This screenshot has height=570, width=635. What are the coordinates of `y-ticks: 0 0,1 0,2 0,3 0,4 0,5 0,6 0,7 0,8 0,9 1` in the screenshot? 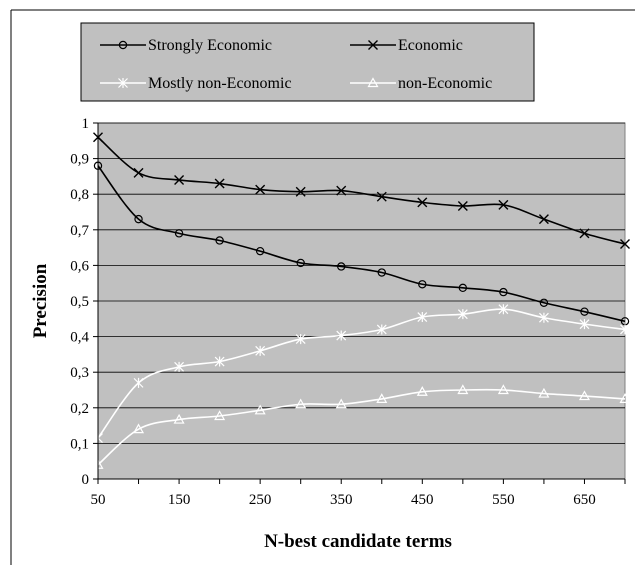 It's located at (84, 302).